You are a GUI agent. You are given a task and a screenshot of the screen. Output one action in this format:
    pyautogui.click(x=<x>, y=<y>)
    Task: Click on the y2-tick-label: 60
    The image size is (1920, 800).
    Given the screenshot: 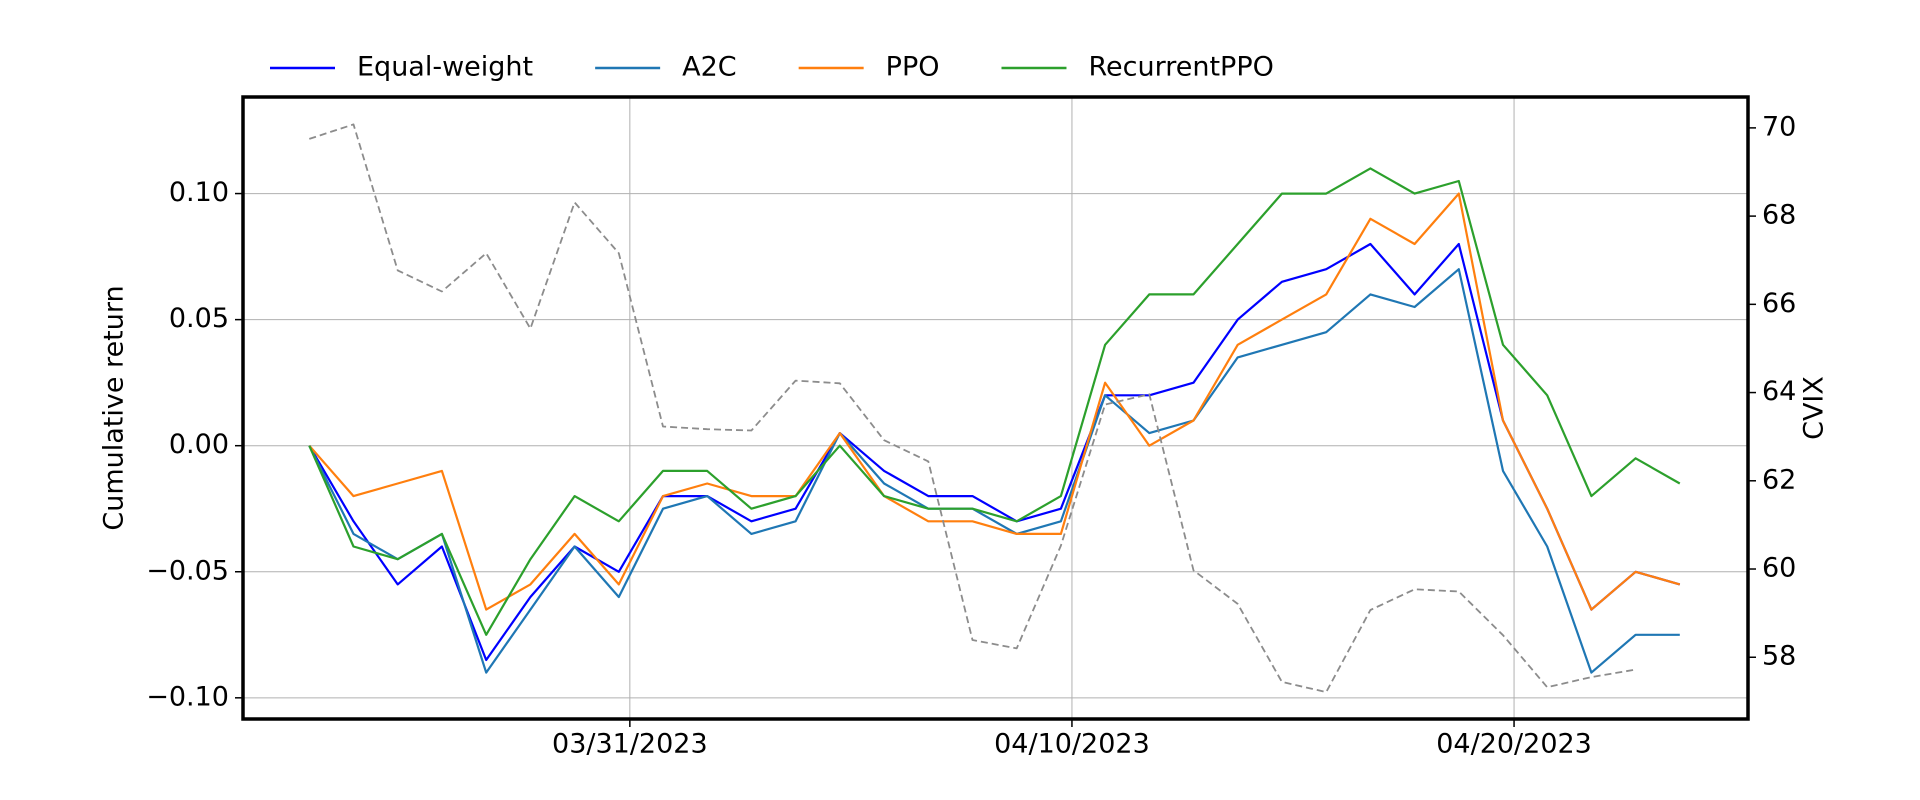 What is the action you would take?
    pyautogui.click(x=1779, y=568)
    